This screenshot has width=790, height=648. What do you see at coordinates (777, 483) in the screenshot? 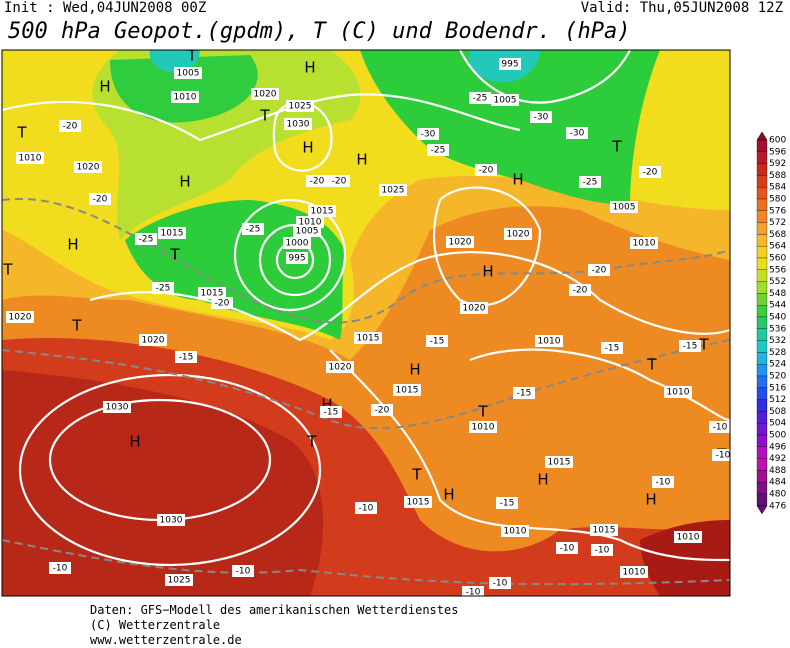
I see `colorbar-label: 484` at bounding box center [777, 483].